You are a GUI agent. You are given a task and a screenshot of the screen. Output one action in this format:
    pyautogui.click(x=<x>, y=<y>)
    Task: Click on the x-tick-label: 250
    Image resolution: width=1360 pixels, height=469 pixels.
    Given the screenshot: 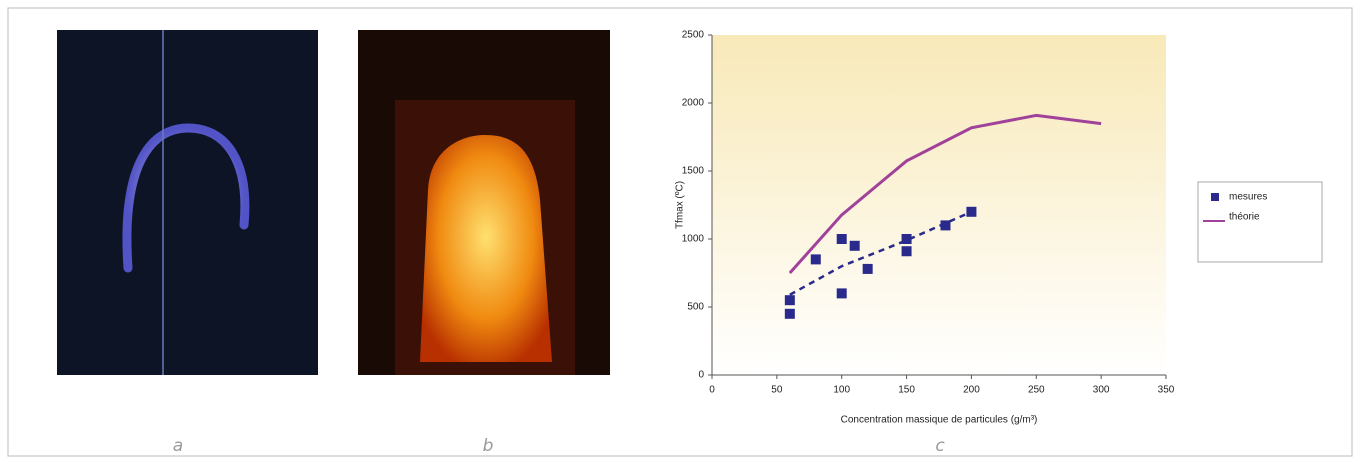 What is the action you would take?
    pyautogui.click(x=1036, y=390)
    